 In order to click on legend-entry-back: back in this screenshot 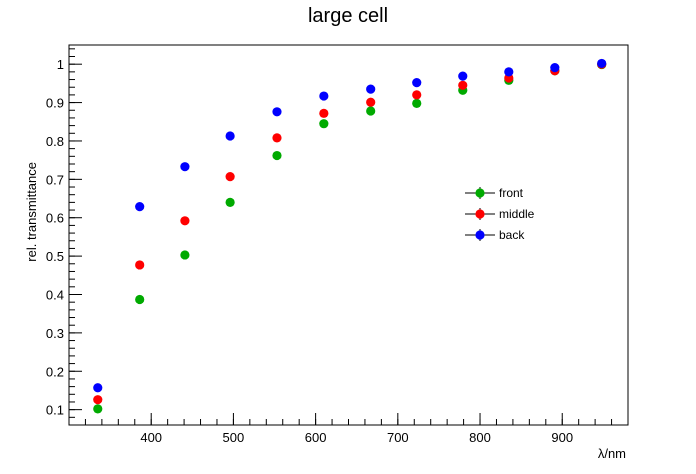, I will do `click(495, 235)`.